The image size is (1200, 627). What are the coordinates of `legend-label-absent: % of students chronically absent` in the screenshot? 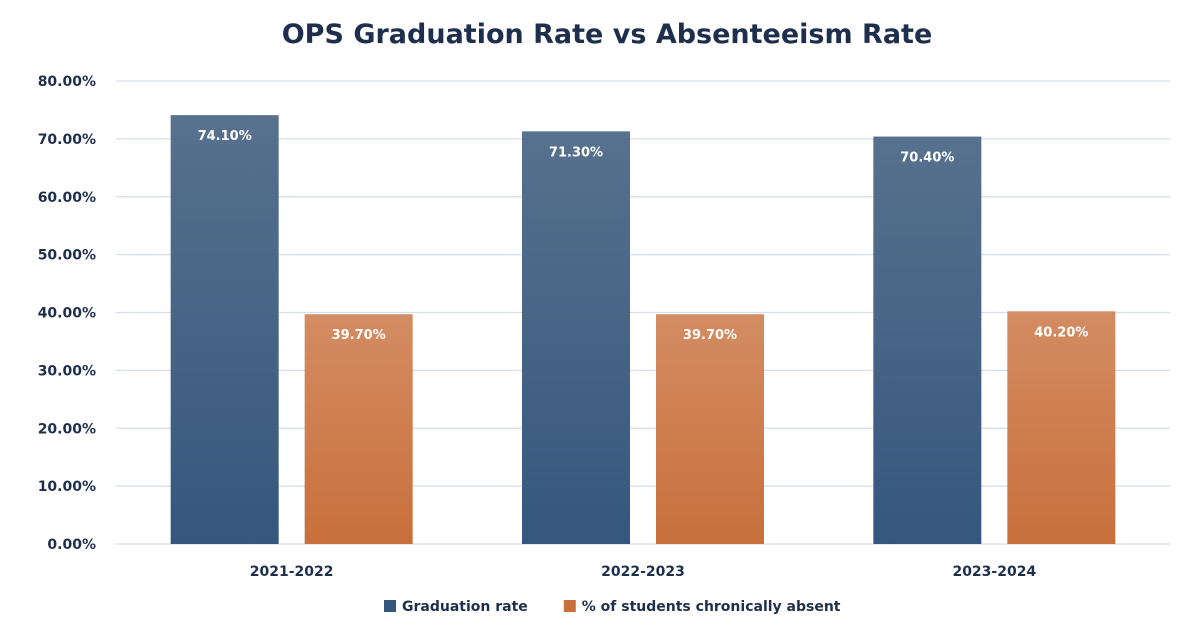 It's located at (711, 607).